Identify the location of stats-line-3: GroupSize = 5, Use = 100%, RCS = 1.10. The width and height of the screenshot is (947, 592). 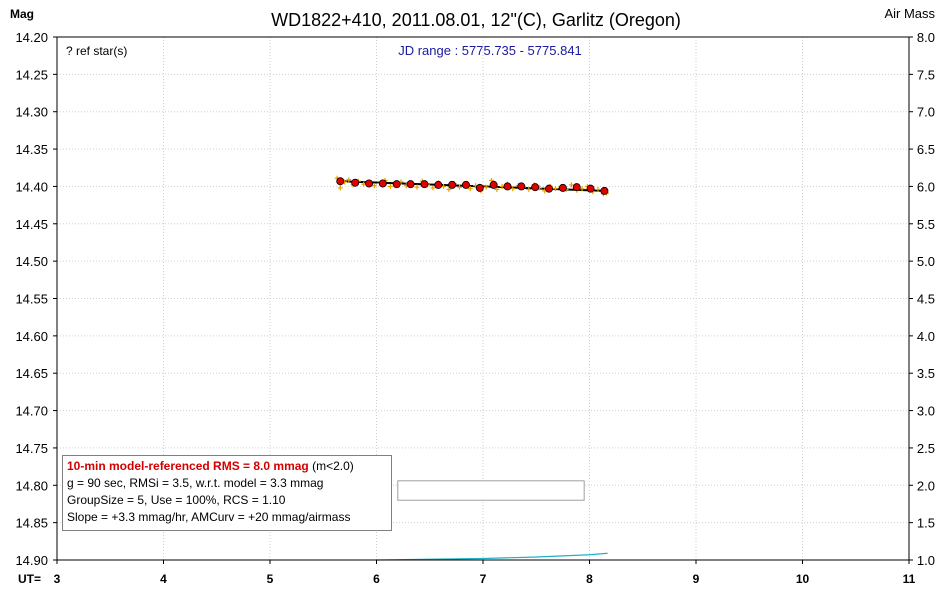
(176, 500).